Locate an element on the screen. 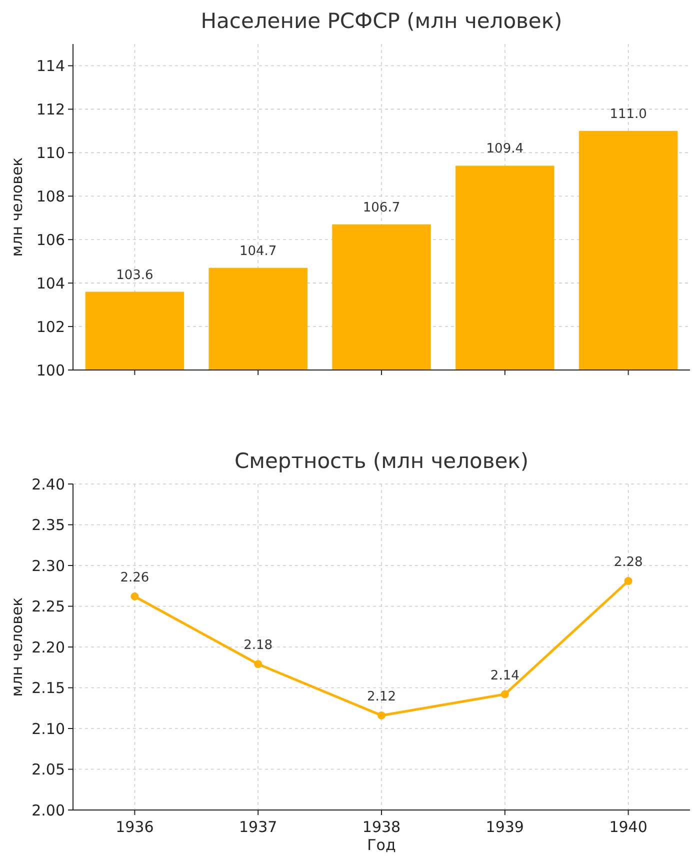 The height and width of the screenshot is (862, 700). y-tick-label: 2.25 is located at coordinates (48, 607).